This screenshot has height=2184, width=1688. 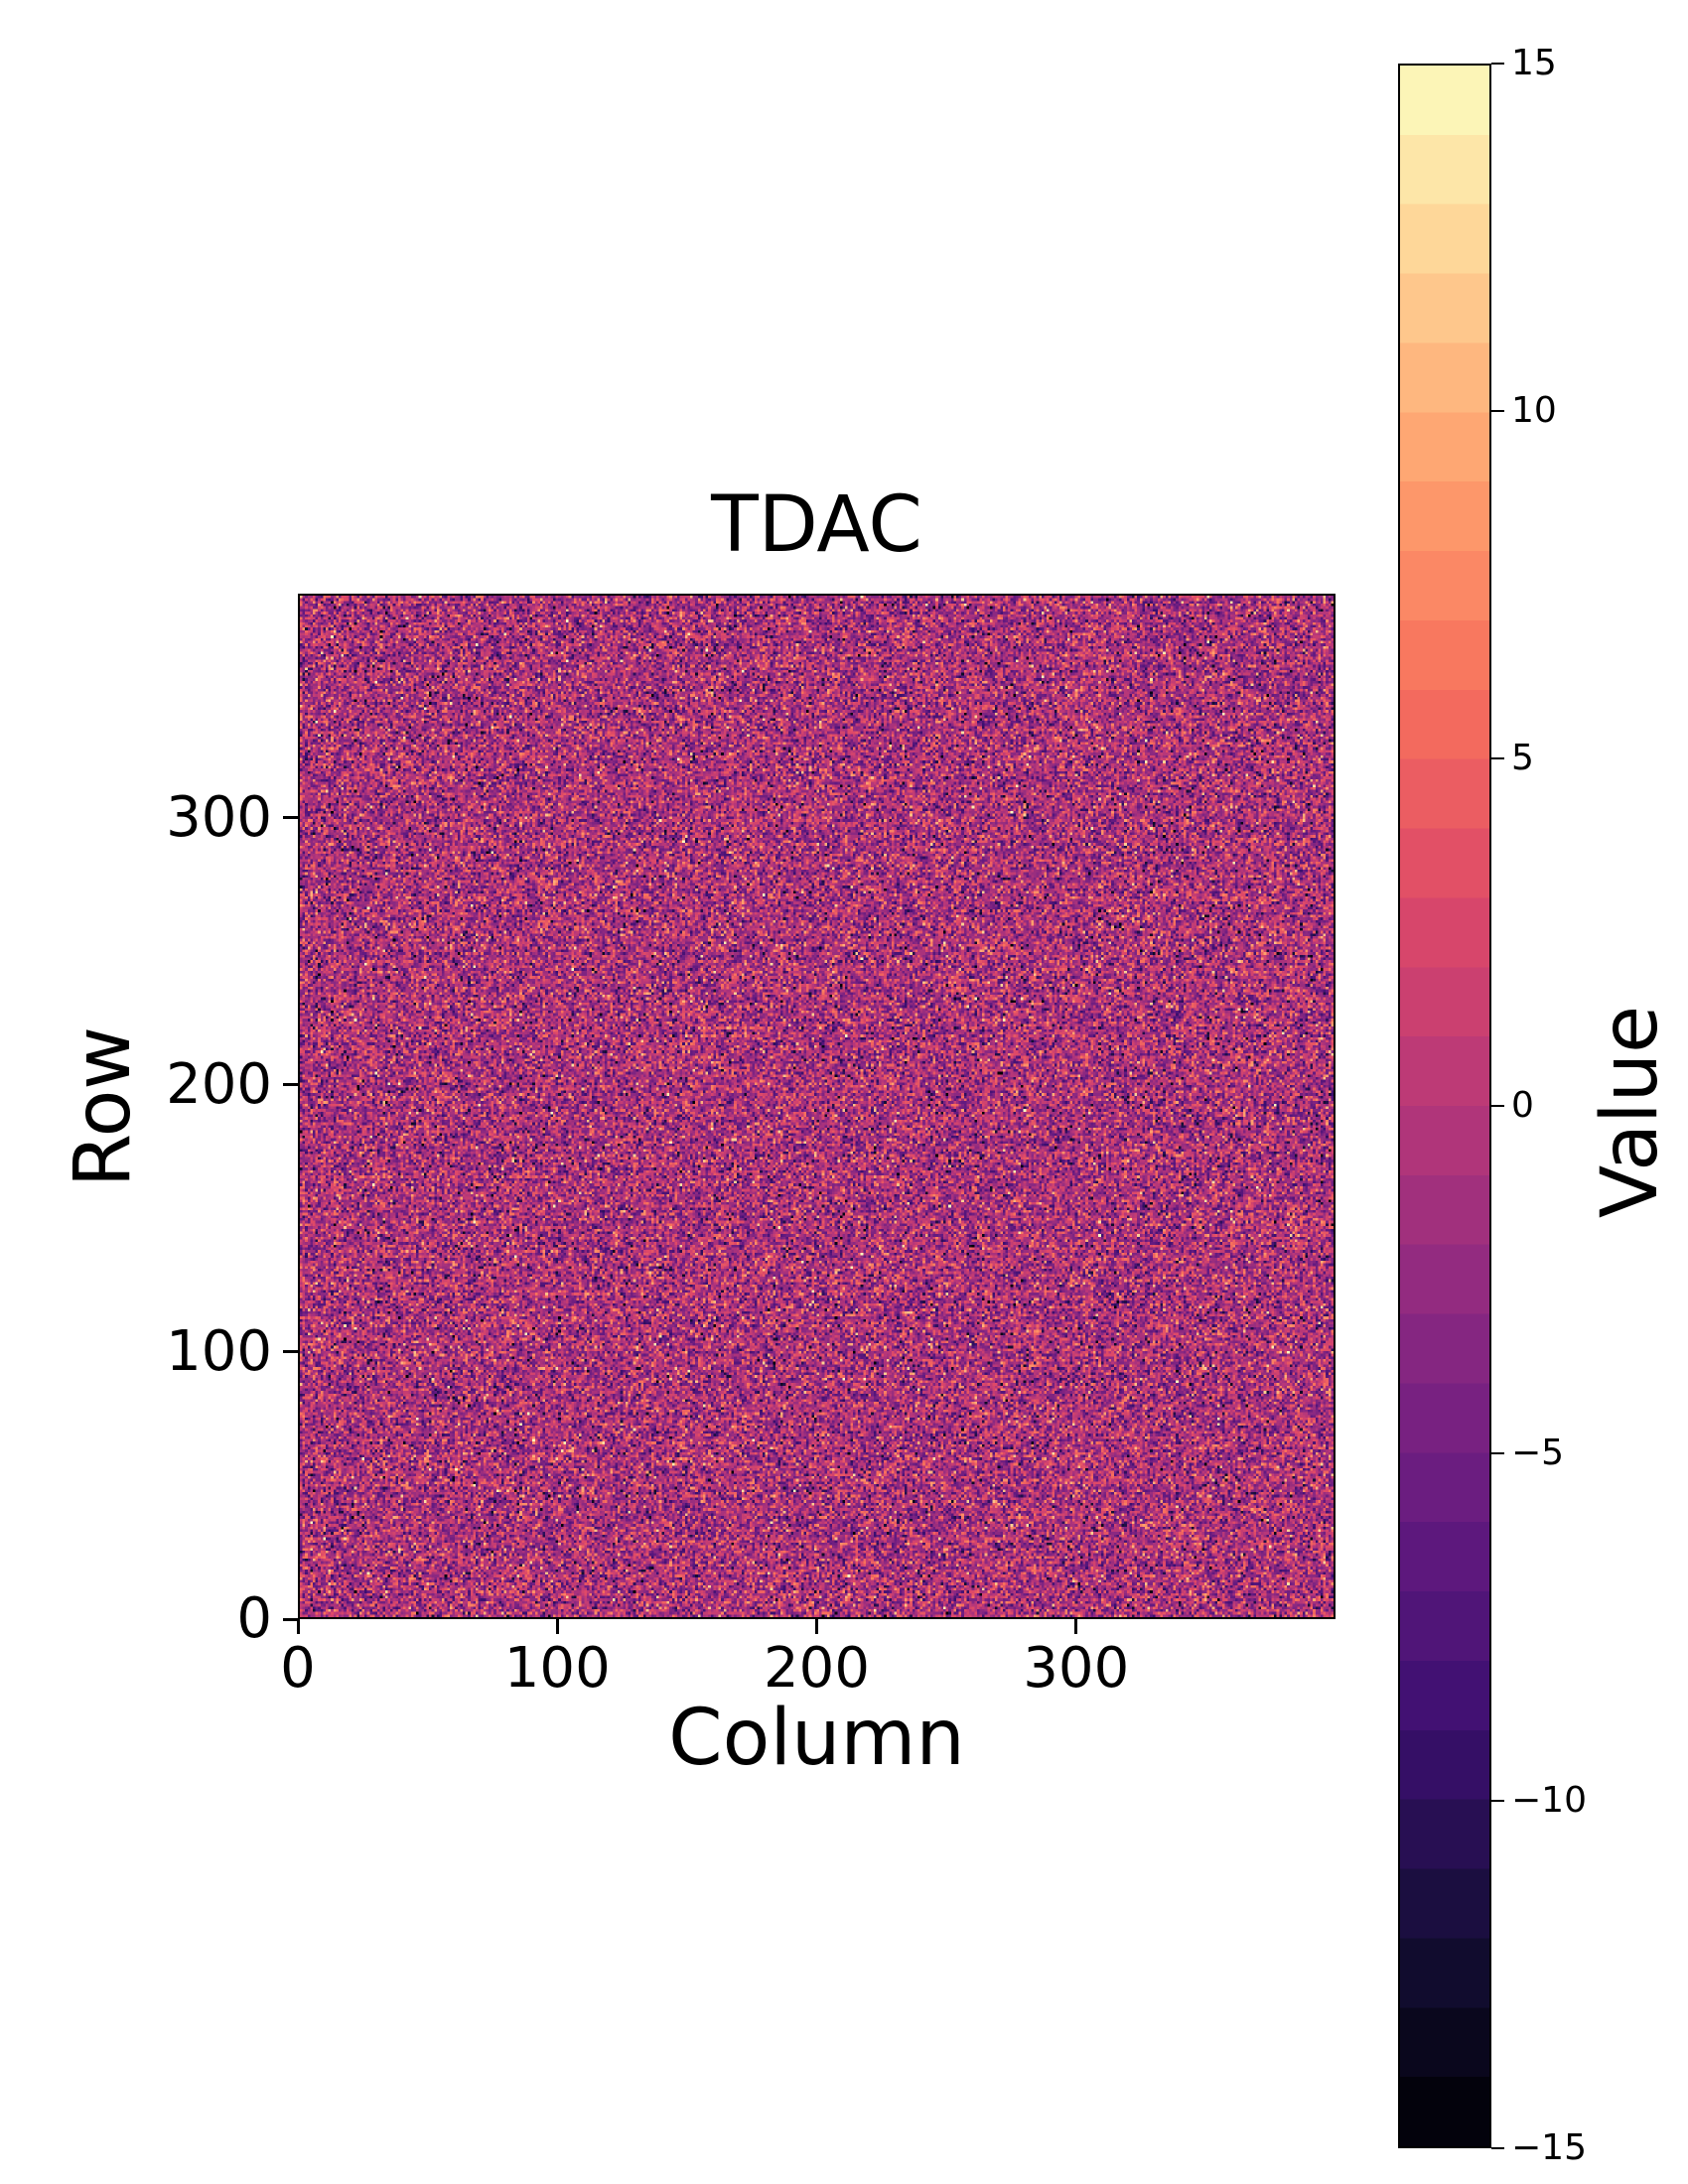 I want to click on colorbar-tick-label: −10, so click(x=1549, y=1800).